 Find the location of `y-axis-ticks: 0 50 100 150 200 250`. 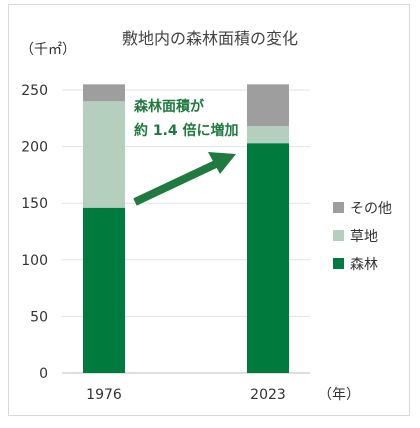

y-axis-ticks: 0 50 100 150 200 250 is located at coordinates (34, 232).